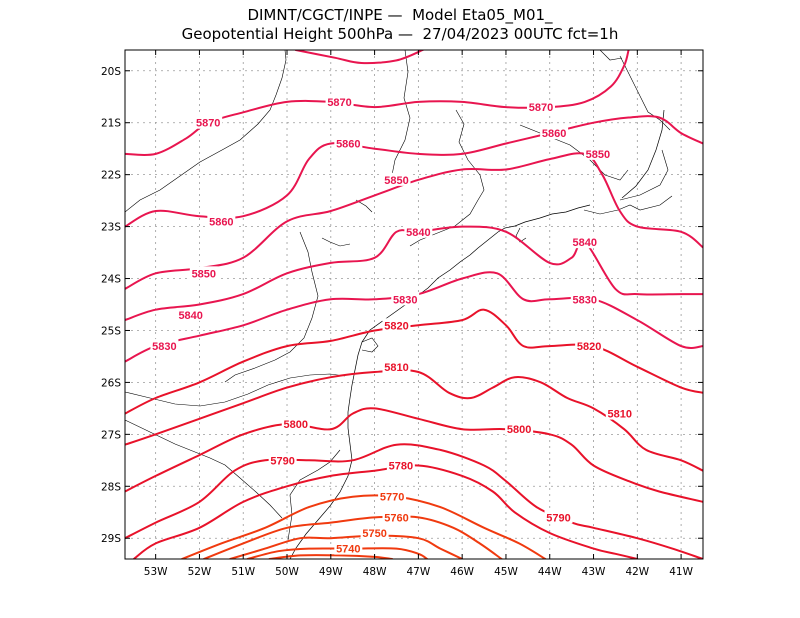  Describe the element at coordinates (111, 124) in the screenshot. I see `lat-tick-label: 21S` at that location.